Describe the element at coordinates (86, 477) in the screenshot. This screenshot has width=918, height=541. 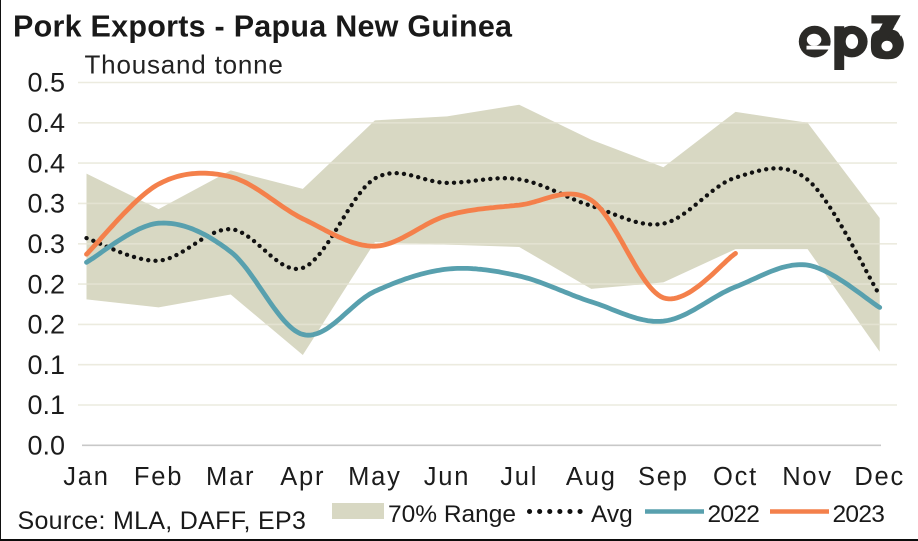
I see `svg-text: Jan` at that location.